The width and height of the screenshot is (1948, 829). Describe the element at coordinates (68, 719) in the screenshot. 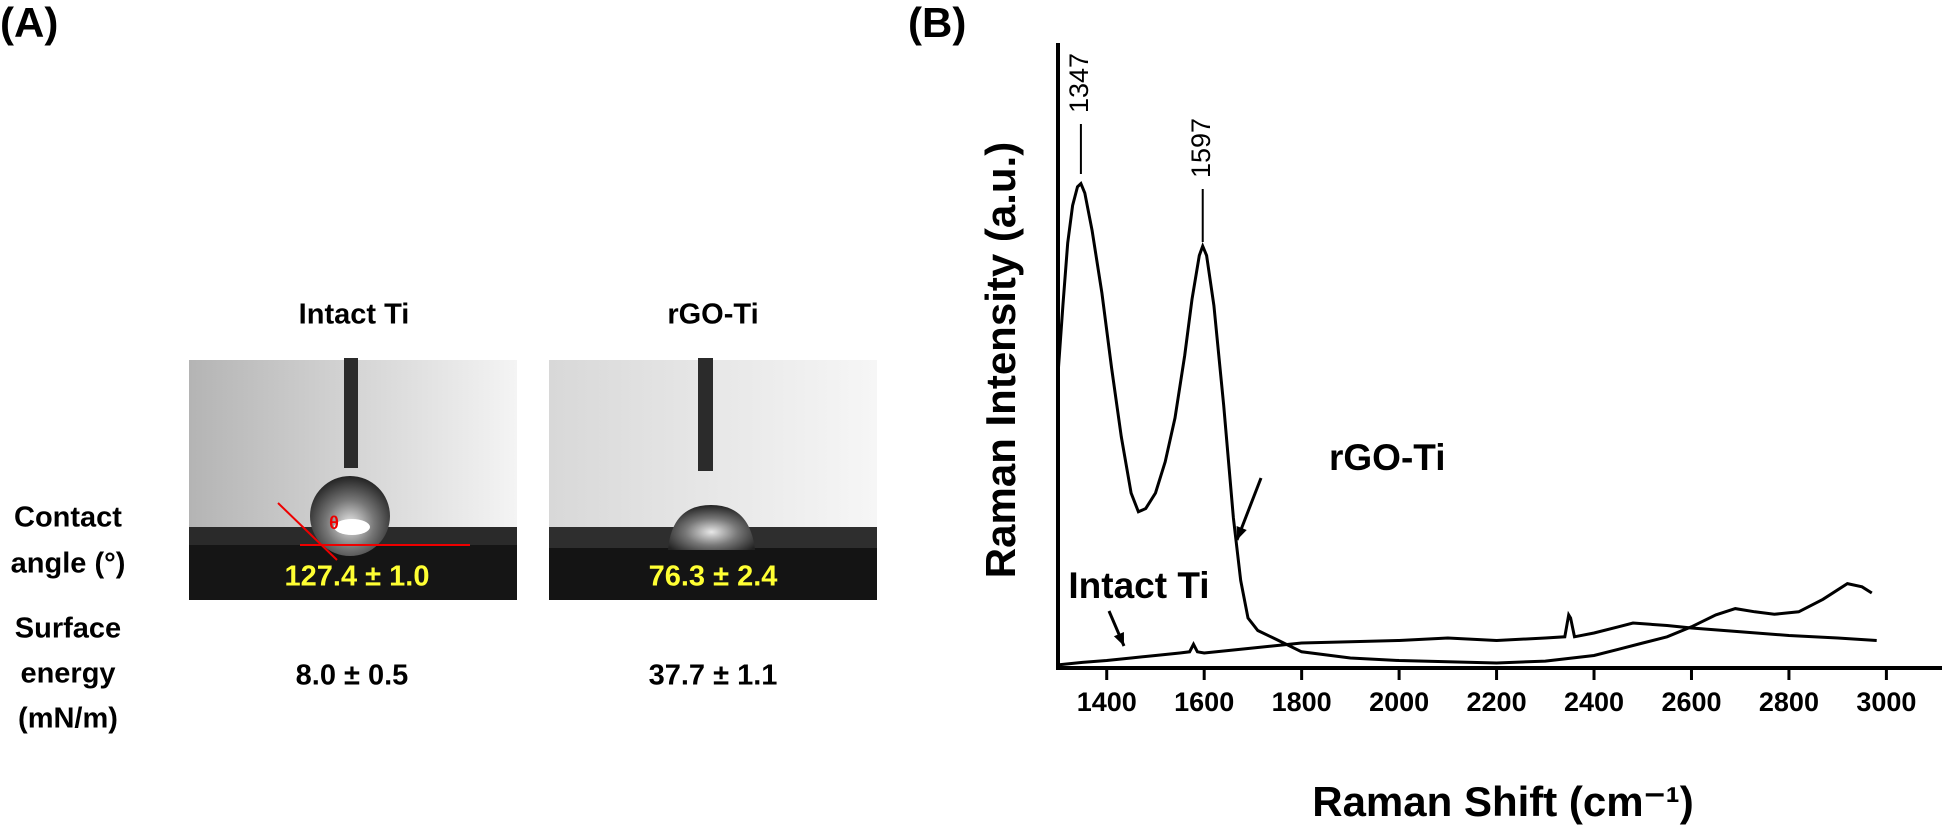

I see `row-label: (mN/m)` at that location.